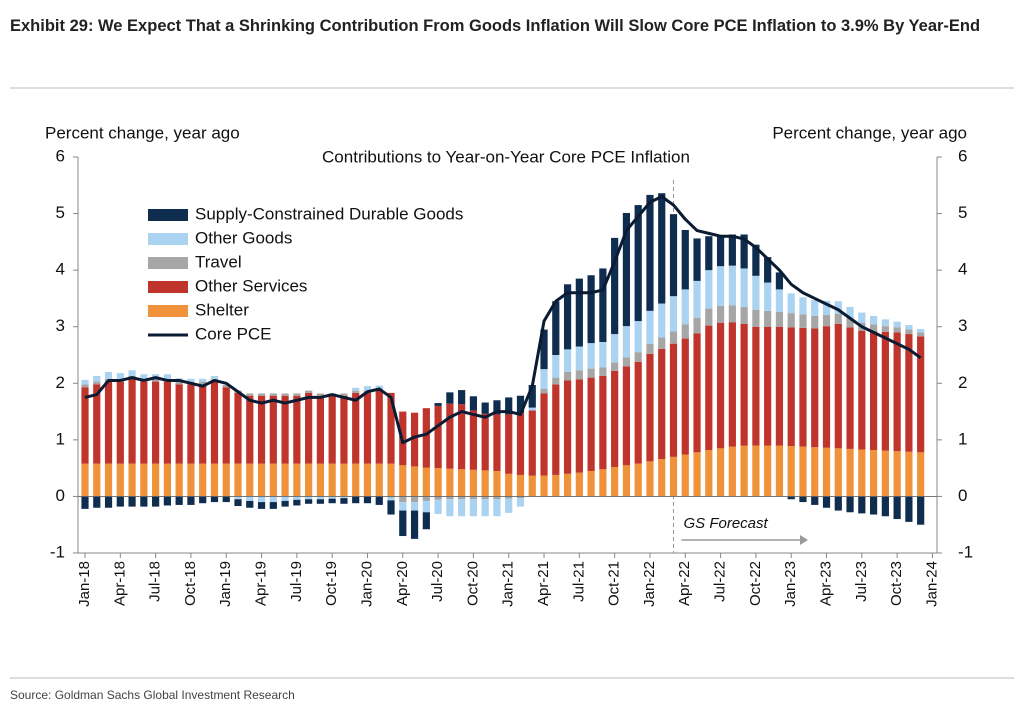  Describe the element at coordinates (962, 382) in the screenshot. I see `y2-tick-label: 2` at that location.